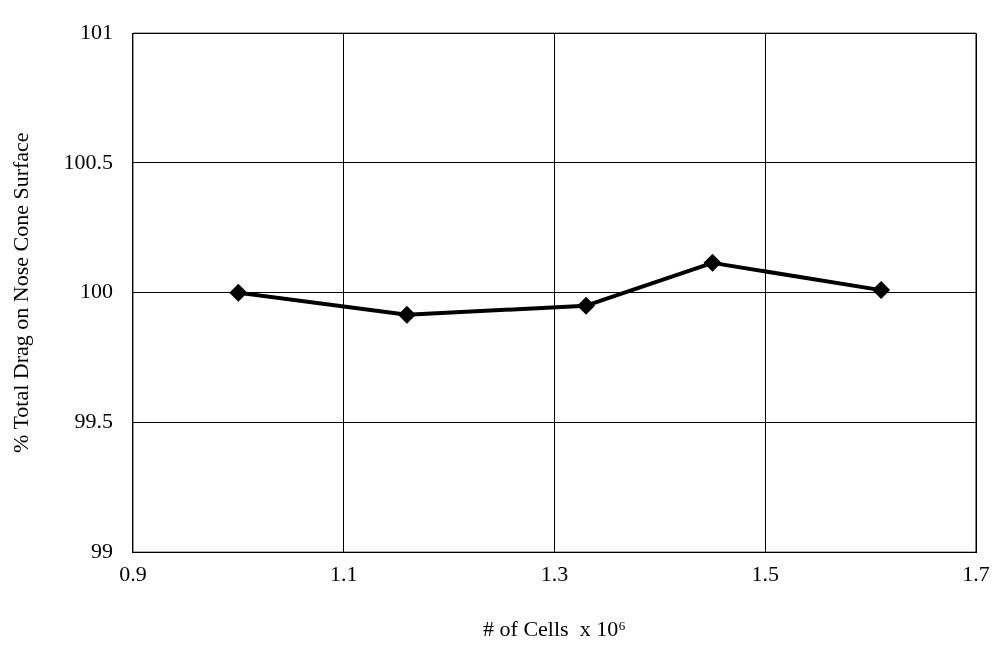  I want to click on x-tick-label: 1.1, so click(343, 574).